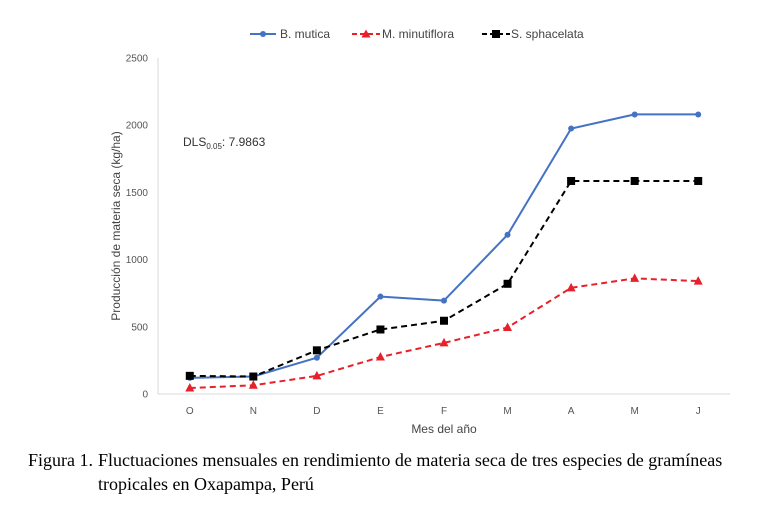 The width and height of the screenshot is (771, 506). Describe the element at coordinates (137, 193) in the screenshot. I see `y-tick-label: 1500` at that location.